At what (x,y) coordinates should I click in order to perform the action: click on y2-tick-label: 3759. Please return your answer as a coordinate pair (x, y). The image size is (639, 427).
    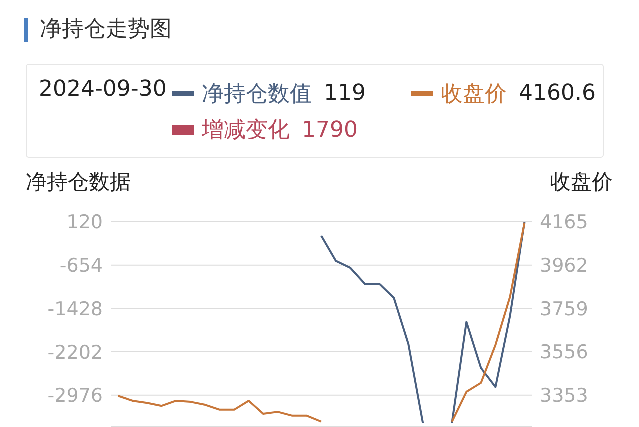
    Looking at the image, I should click on (564, 309).